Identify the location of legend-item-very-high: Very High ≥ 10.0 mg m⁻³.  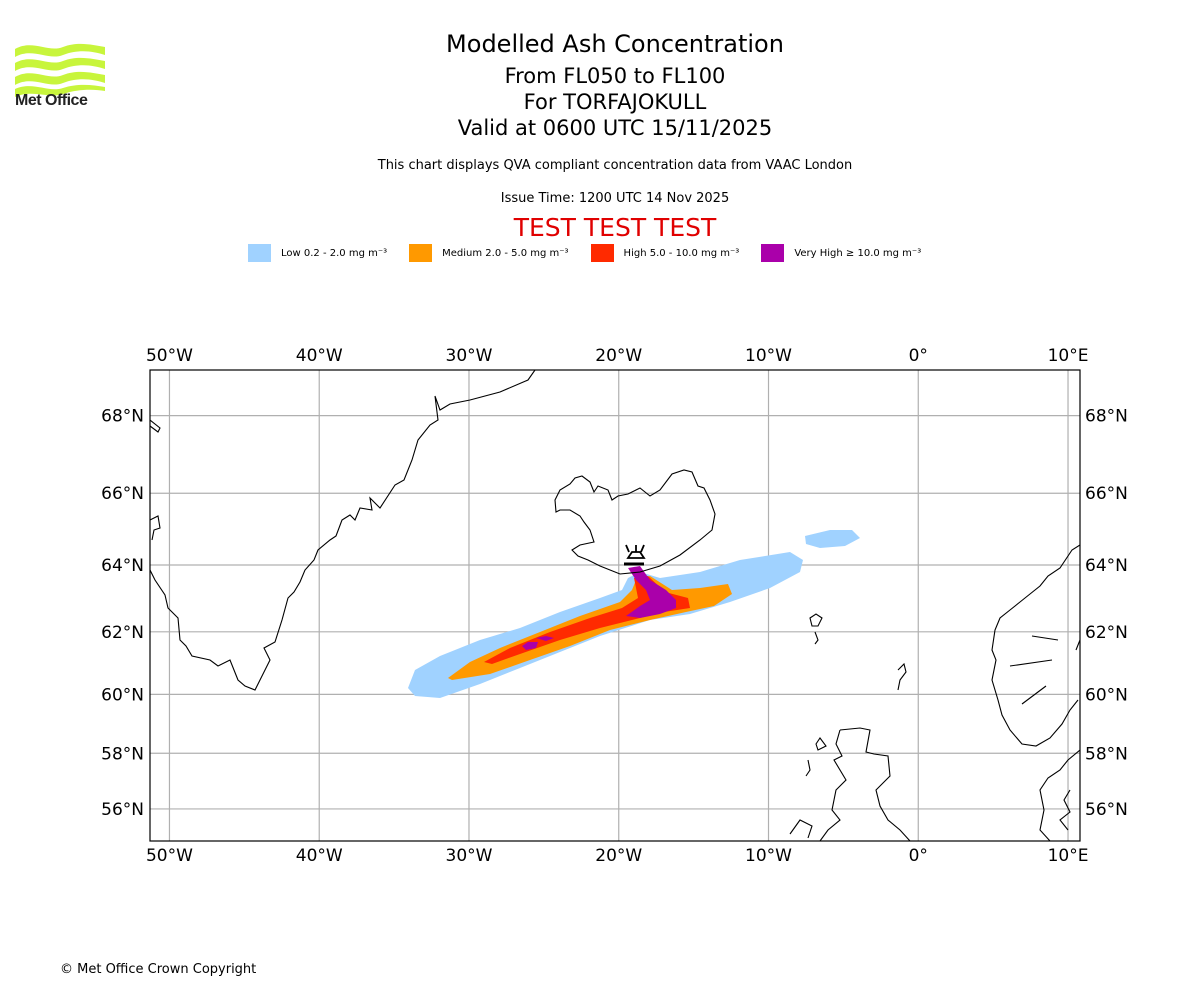
(841, 253).